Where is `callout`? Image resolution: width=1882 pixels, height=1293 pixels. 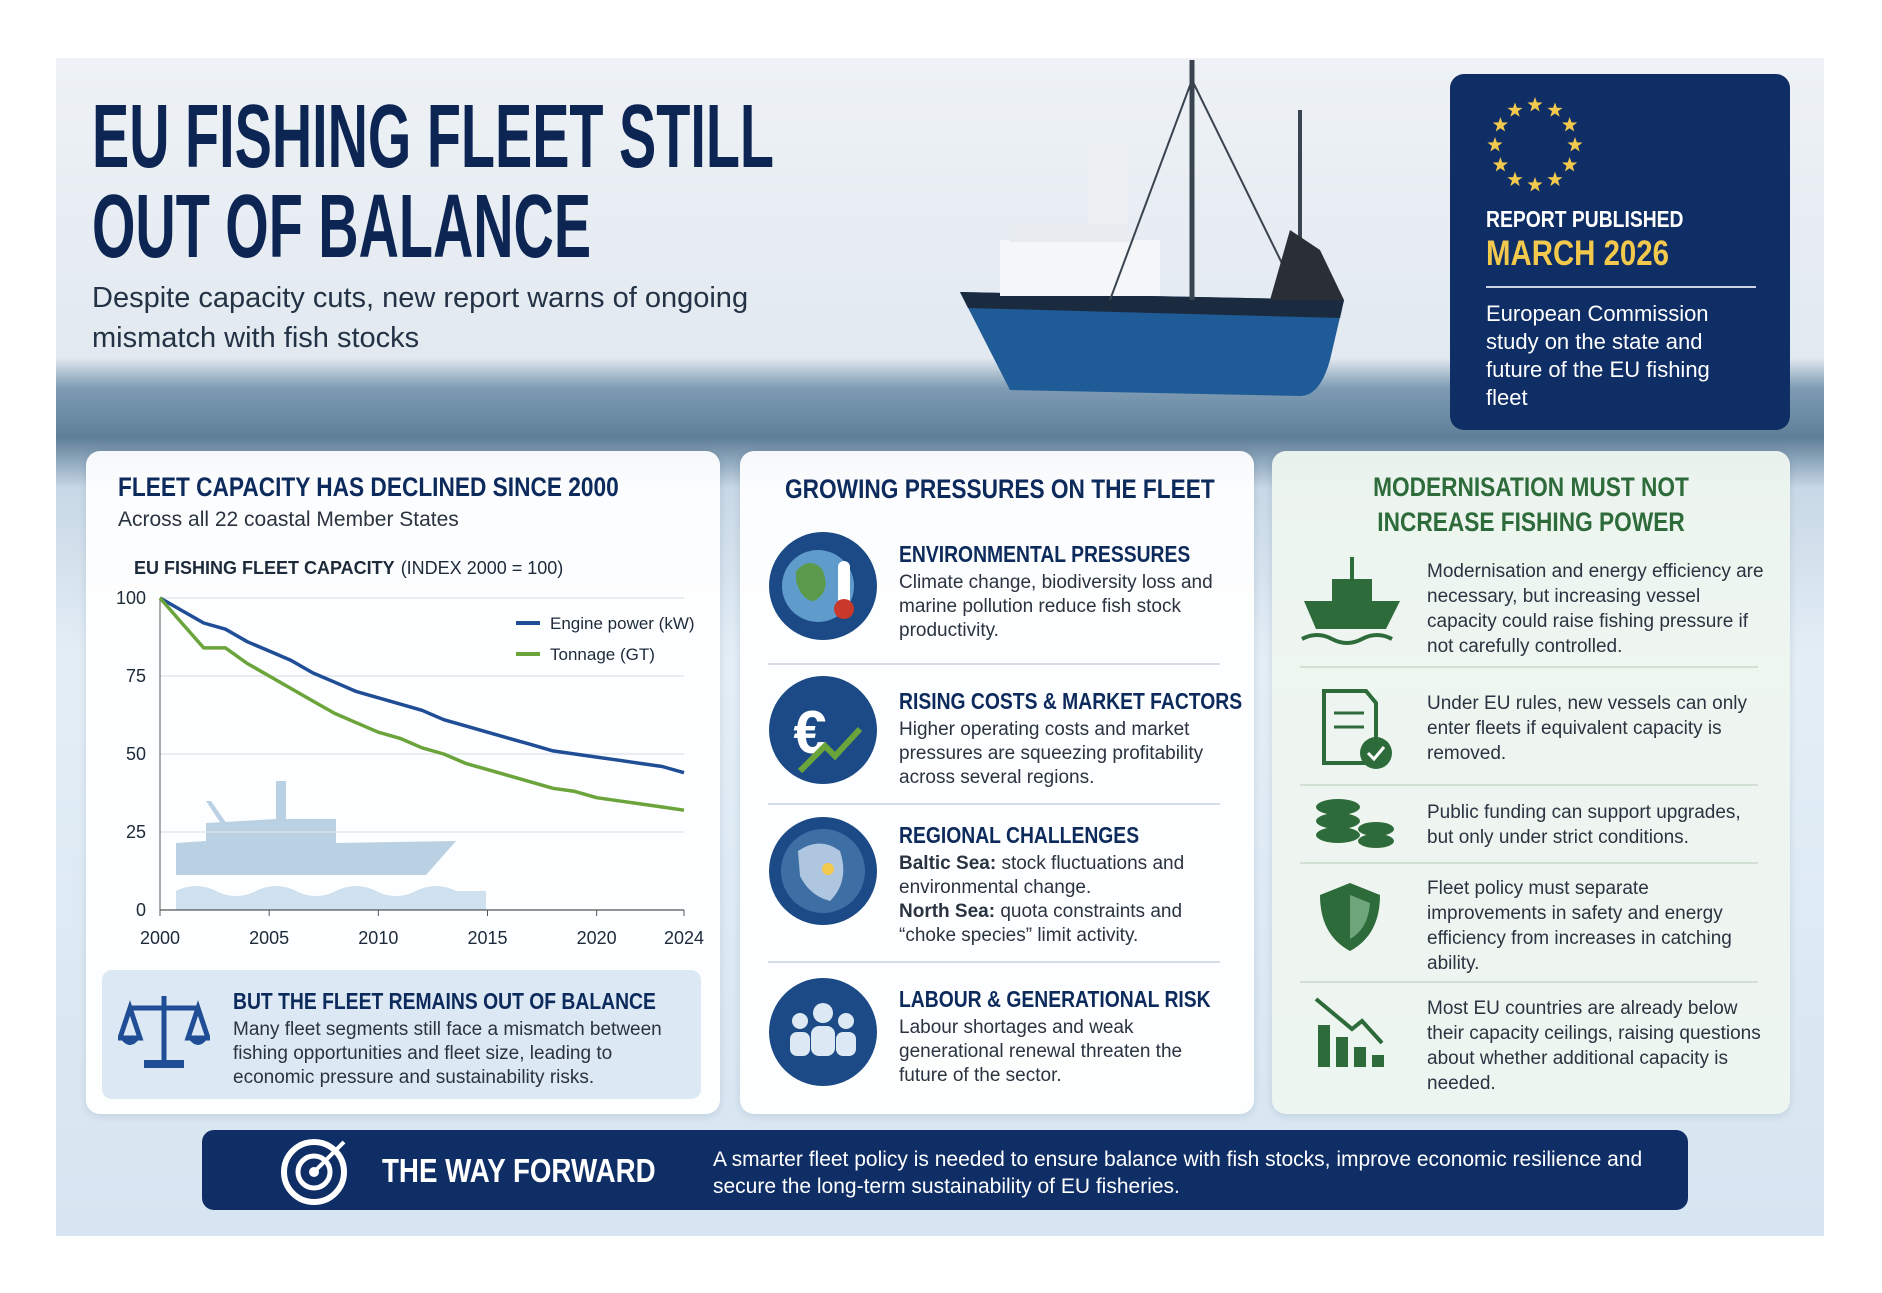 callout is located at coordinates (401, 1034).